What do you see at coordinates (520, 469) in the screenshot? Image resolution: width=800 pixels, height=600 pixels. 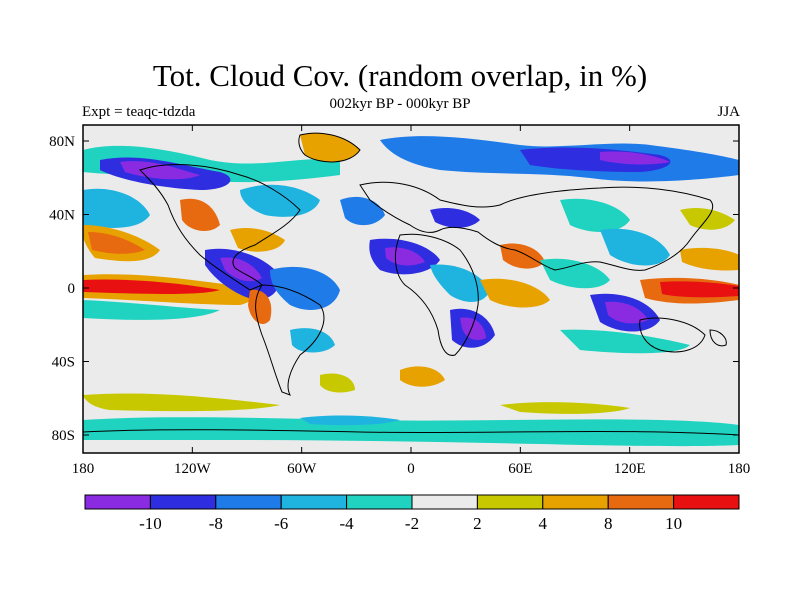 I see `x-tick-label: 60E` at bounding box center [520, 469].